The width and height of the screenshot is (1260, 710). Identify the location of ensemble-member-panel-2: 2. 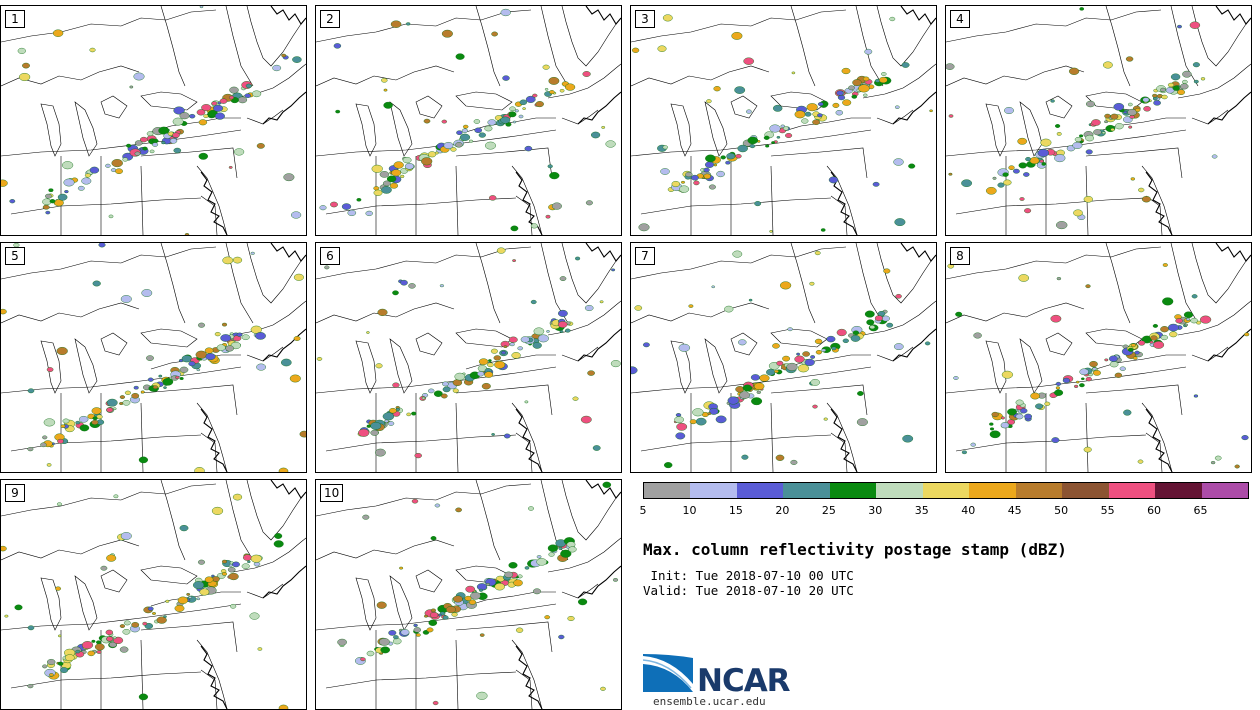
(468, 120).